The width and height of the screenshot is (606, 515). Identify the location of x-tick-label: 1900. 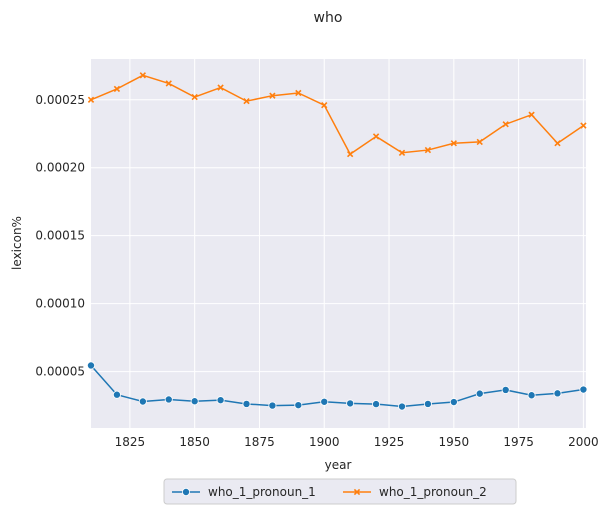
(324, 442).